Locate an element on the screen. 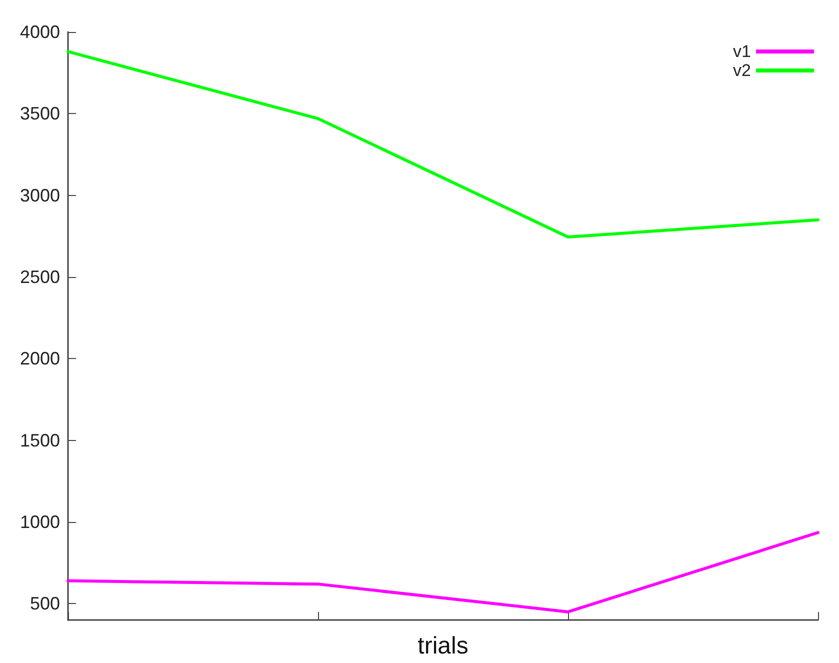 The width and height of the screenshot is (839, 663). line-series is located at coordinates (443, 572).